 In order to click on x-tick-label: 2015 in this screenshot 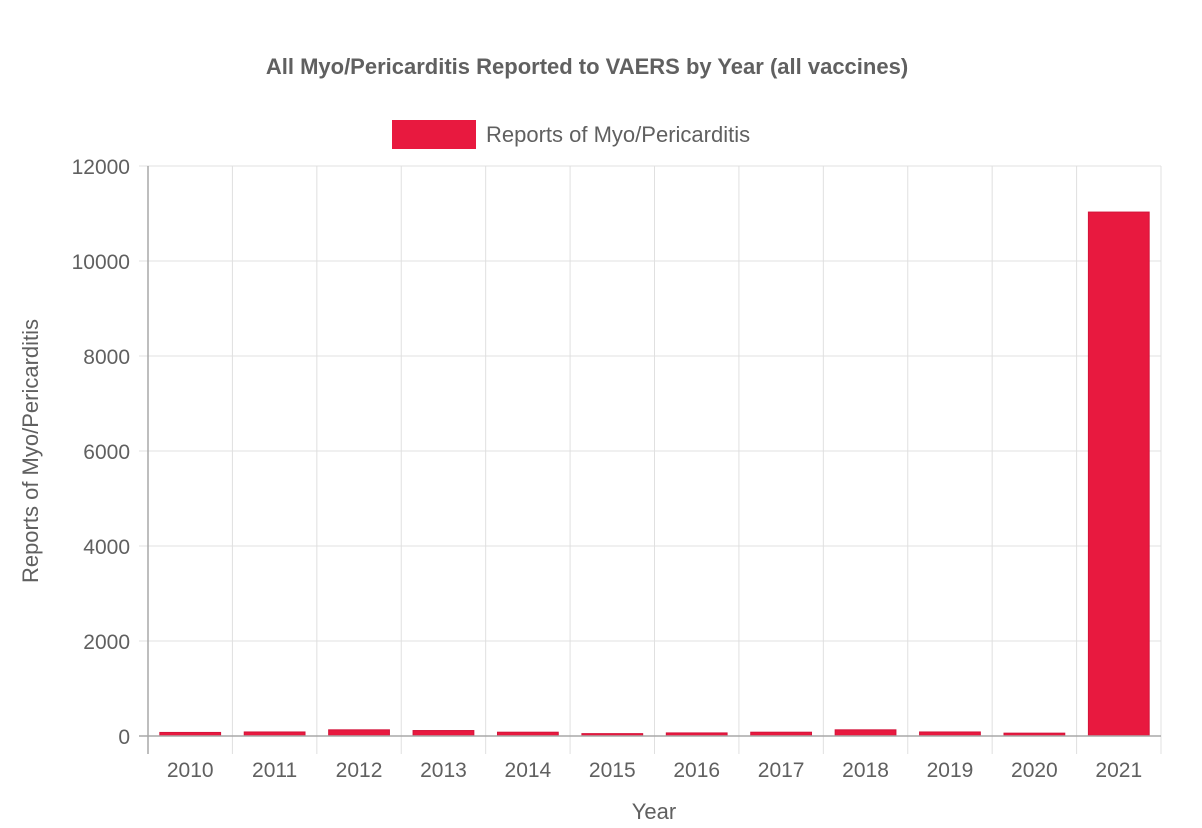, I will do `click(612, 770)`.